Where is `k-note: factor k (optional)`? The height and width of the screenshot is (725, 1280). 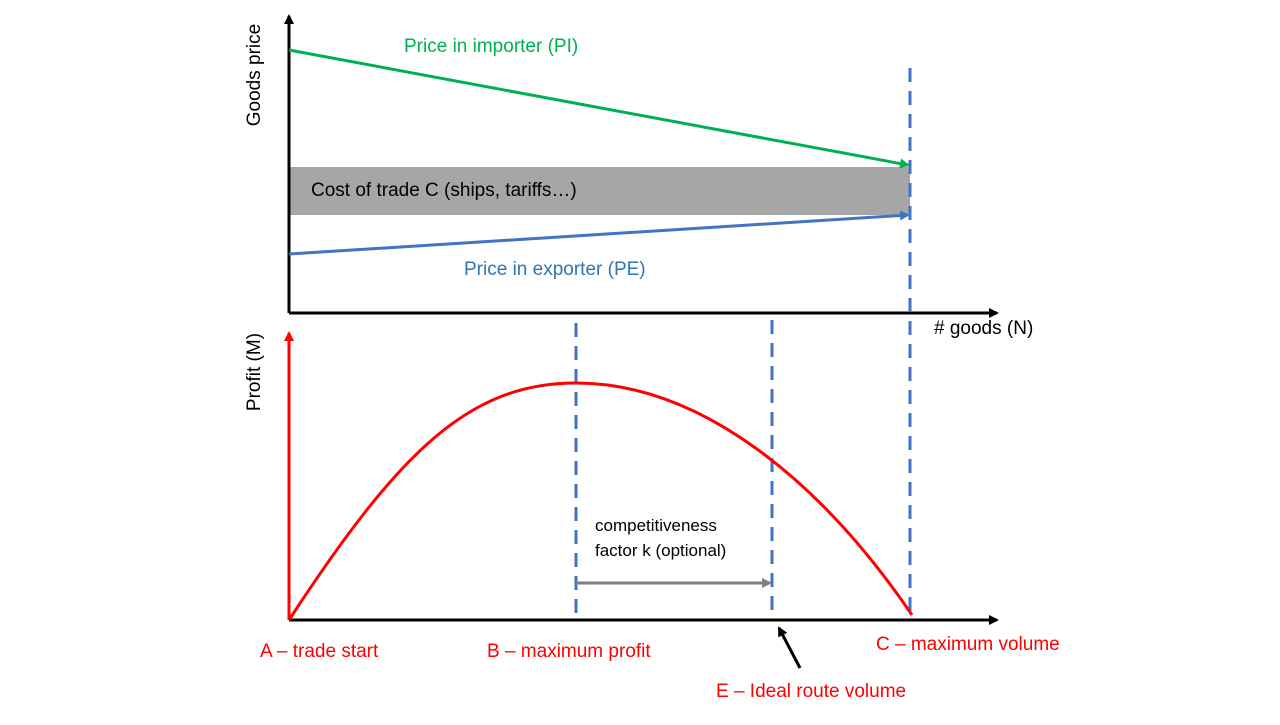 k-note: factor k (optional) is located at coordinates (660, 550).